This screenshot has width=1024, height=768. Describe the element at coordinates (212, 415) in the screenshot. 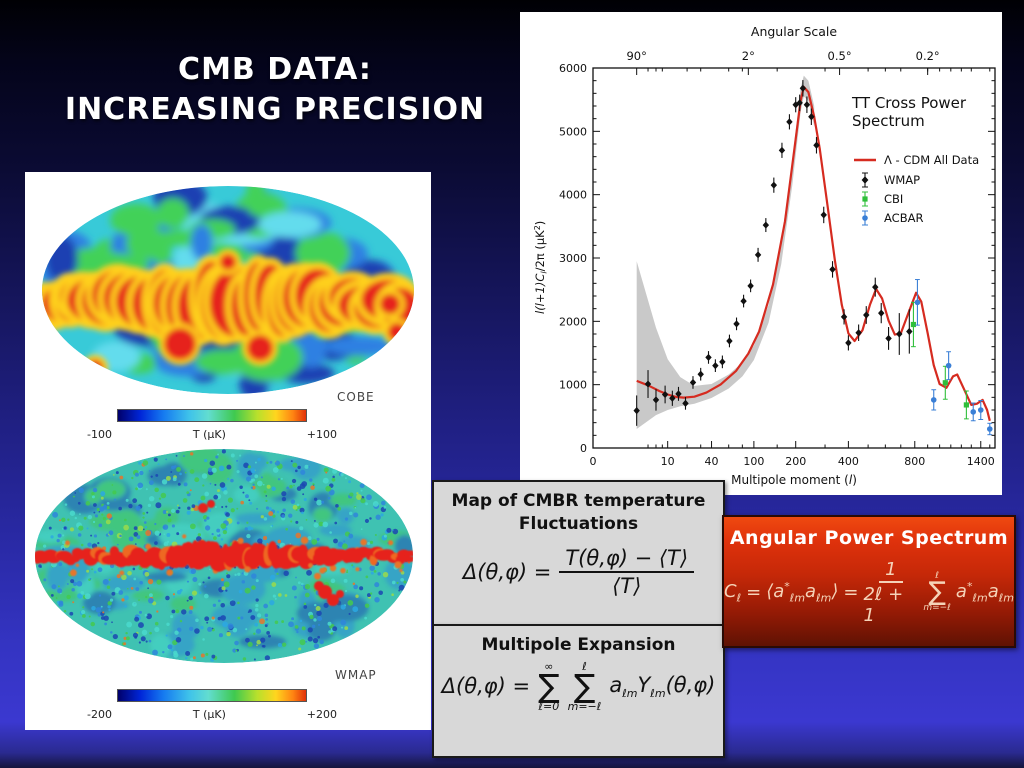

I see `cobe-colorbar` at that location.